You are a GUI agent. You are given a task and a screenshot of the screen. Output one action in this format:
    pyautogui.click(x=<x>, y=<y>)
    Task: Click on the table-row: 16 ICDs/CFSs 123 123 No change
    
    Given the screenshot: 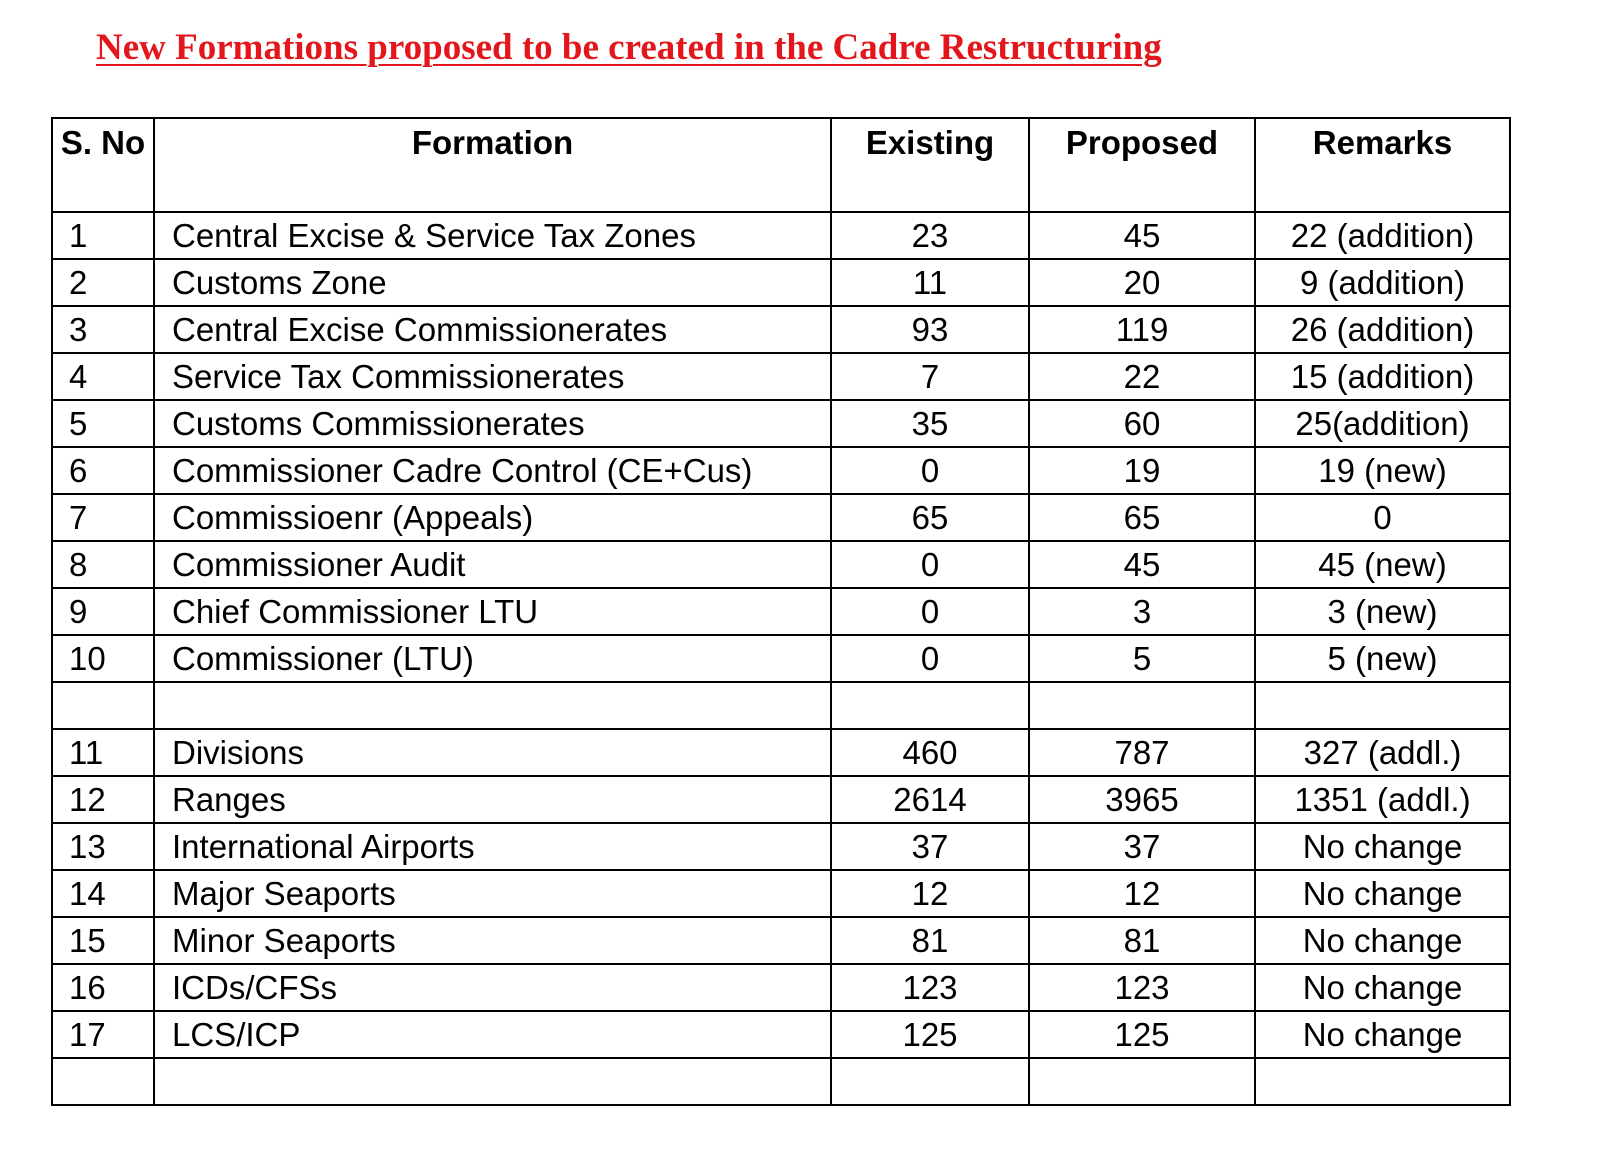 What is the action you would take?
    pyautogui.click(x=781, y=987)
    